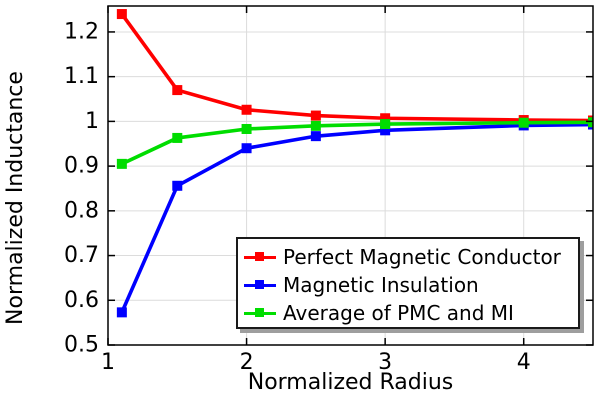 The image size is (600, 400). I want to click on y-tick-label: 1.1, so click(81, 76).